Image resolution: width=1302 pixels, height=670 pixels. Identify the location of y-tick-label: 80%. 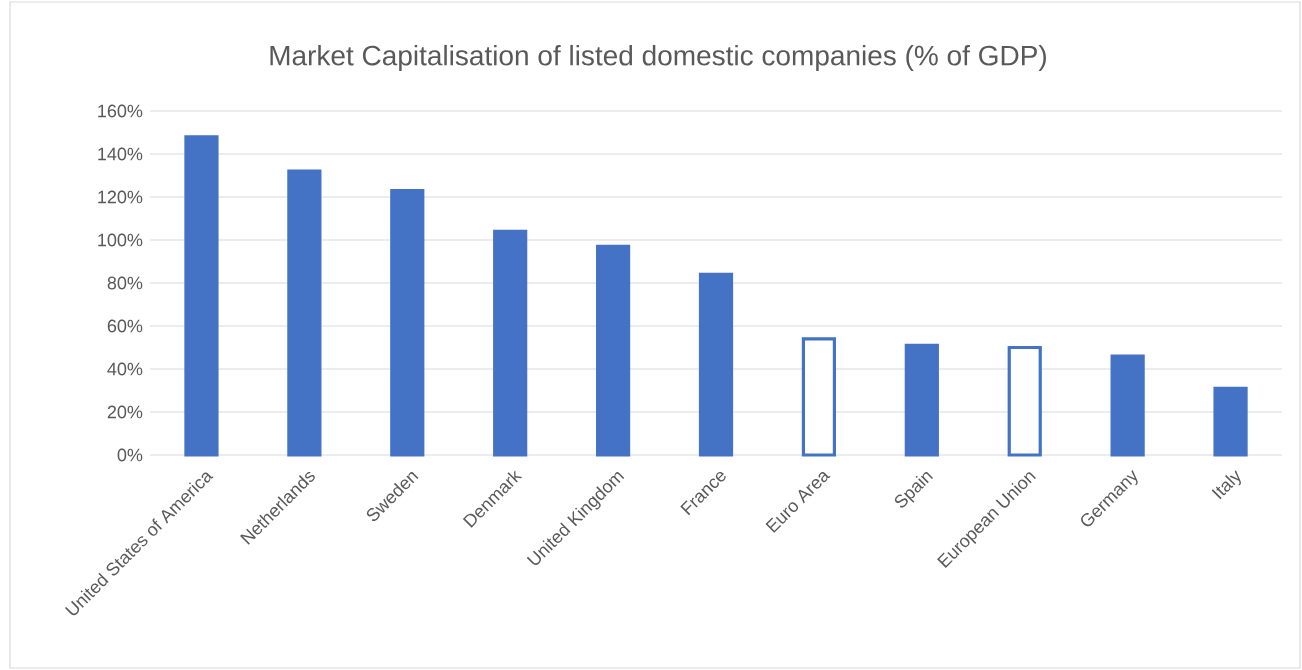
(125, 283).